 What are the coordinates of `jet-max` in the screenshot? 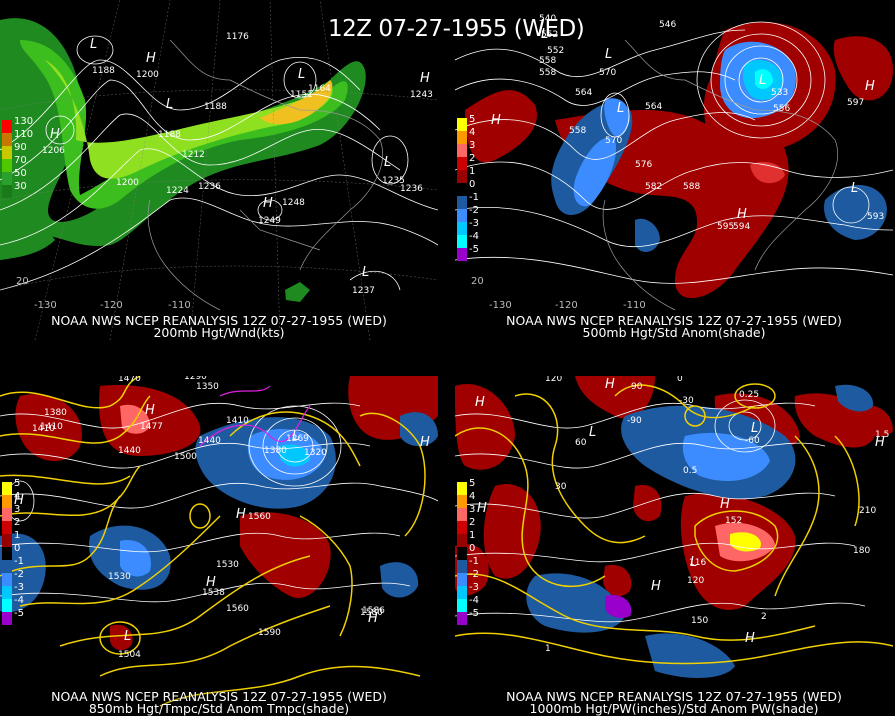 It's located at (296, 102).